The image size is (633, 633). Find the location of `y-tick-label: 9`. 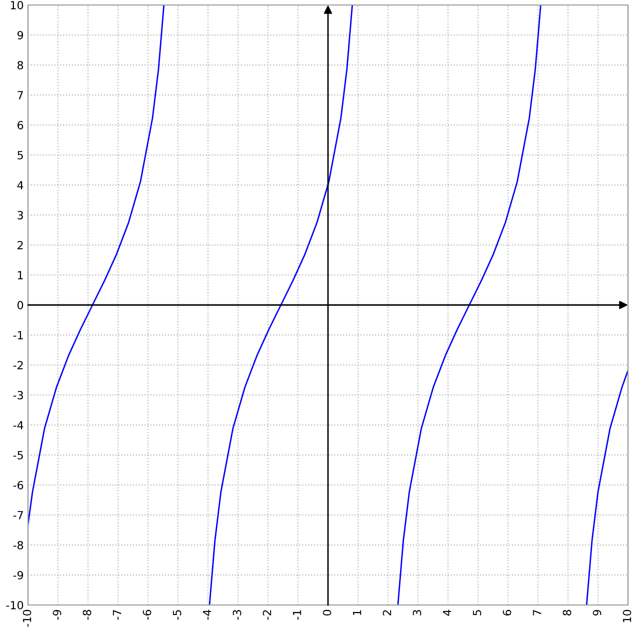

y-tick-label: 9 is located at coordinates (20, 35).